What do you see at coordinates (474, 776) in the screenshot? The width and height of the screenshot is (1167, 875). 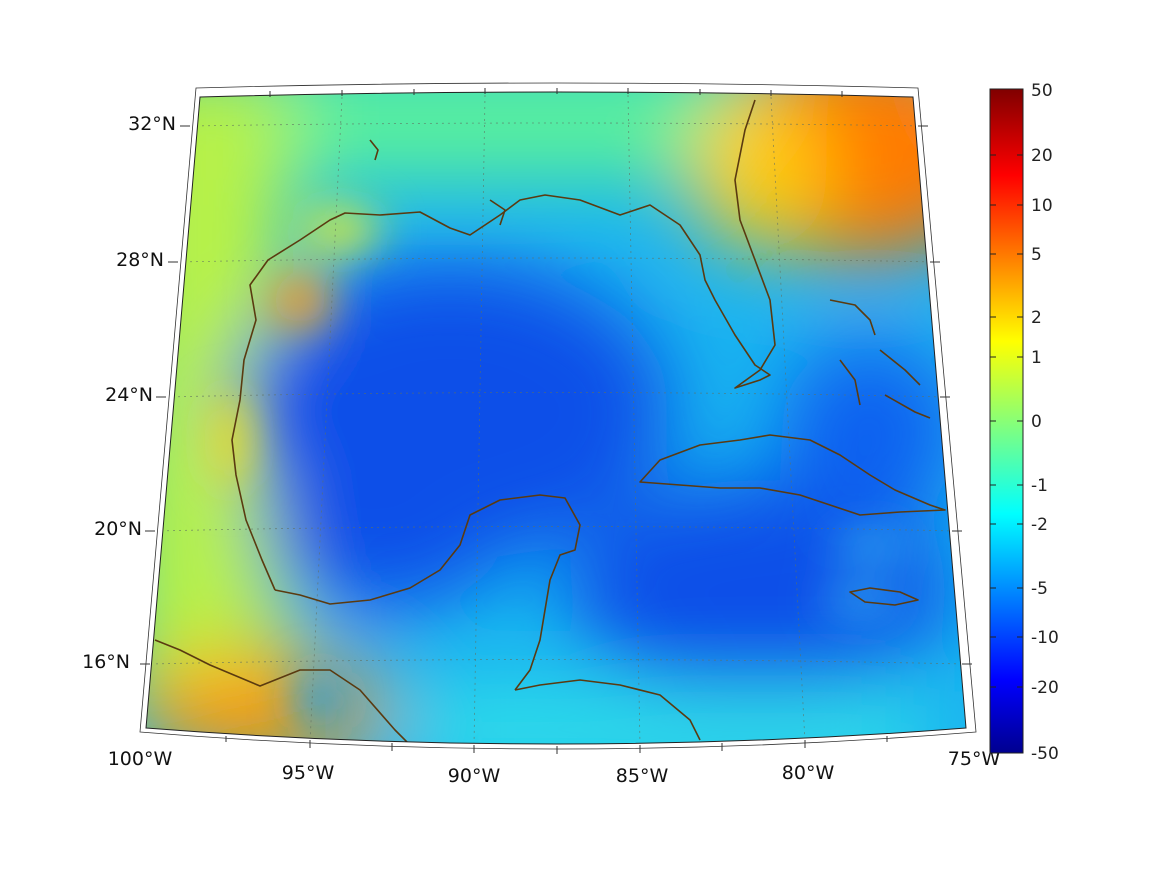 I see `lon-label-90: 90°W` at bounding box center [474, 776].